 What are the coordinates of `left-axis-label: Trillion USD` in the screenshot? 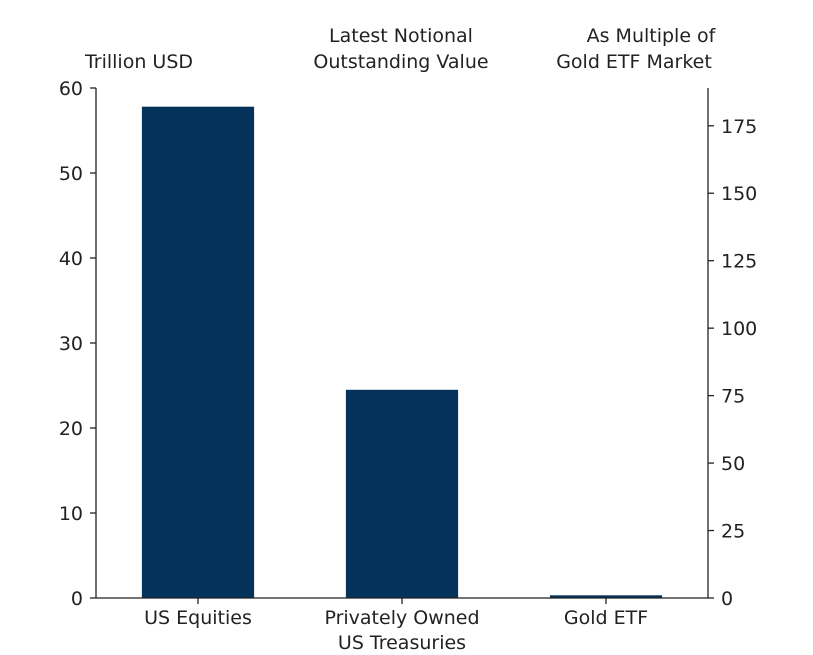 It's located at (138, 62).